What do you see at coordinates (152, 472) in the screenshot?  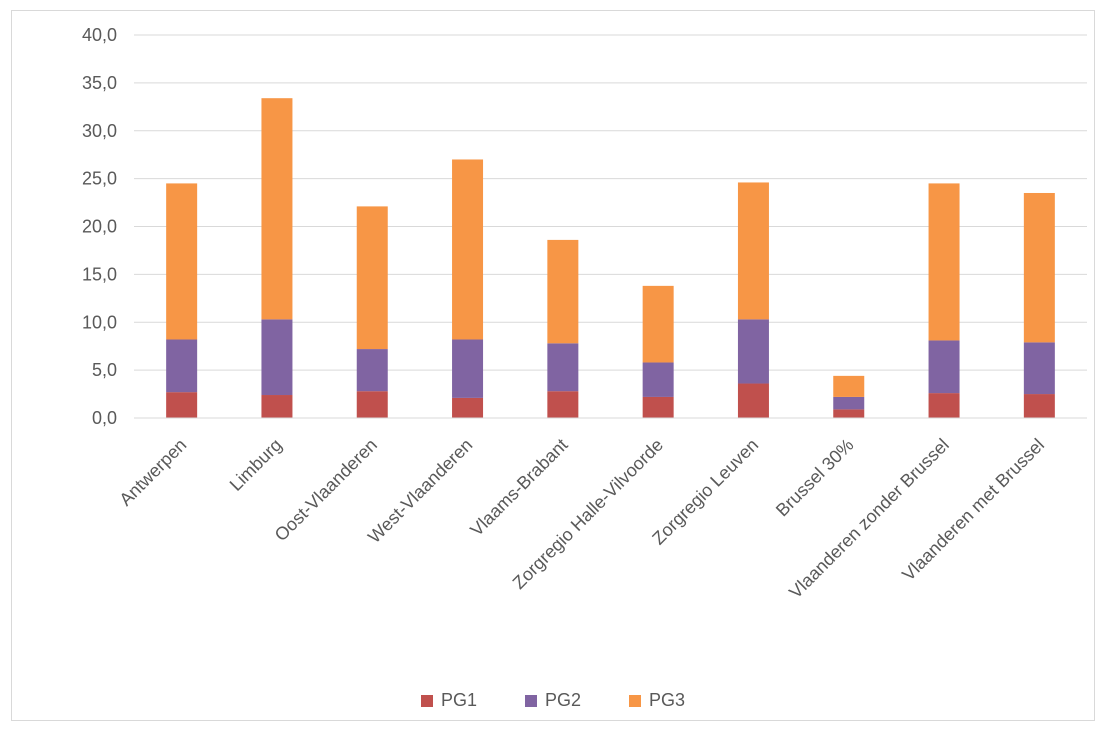 I see `x-tick-label: Antwerpen` at bounding box center [152, 472].